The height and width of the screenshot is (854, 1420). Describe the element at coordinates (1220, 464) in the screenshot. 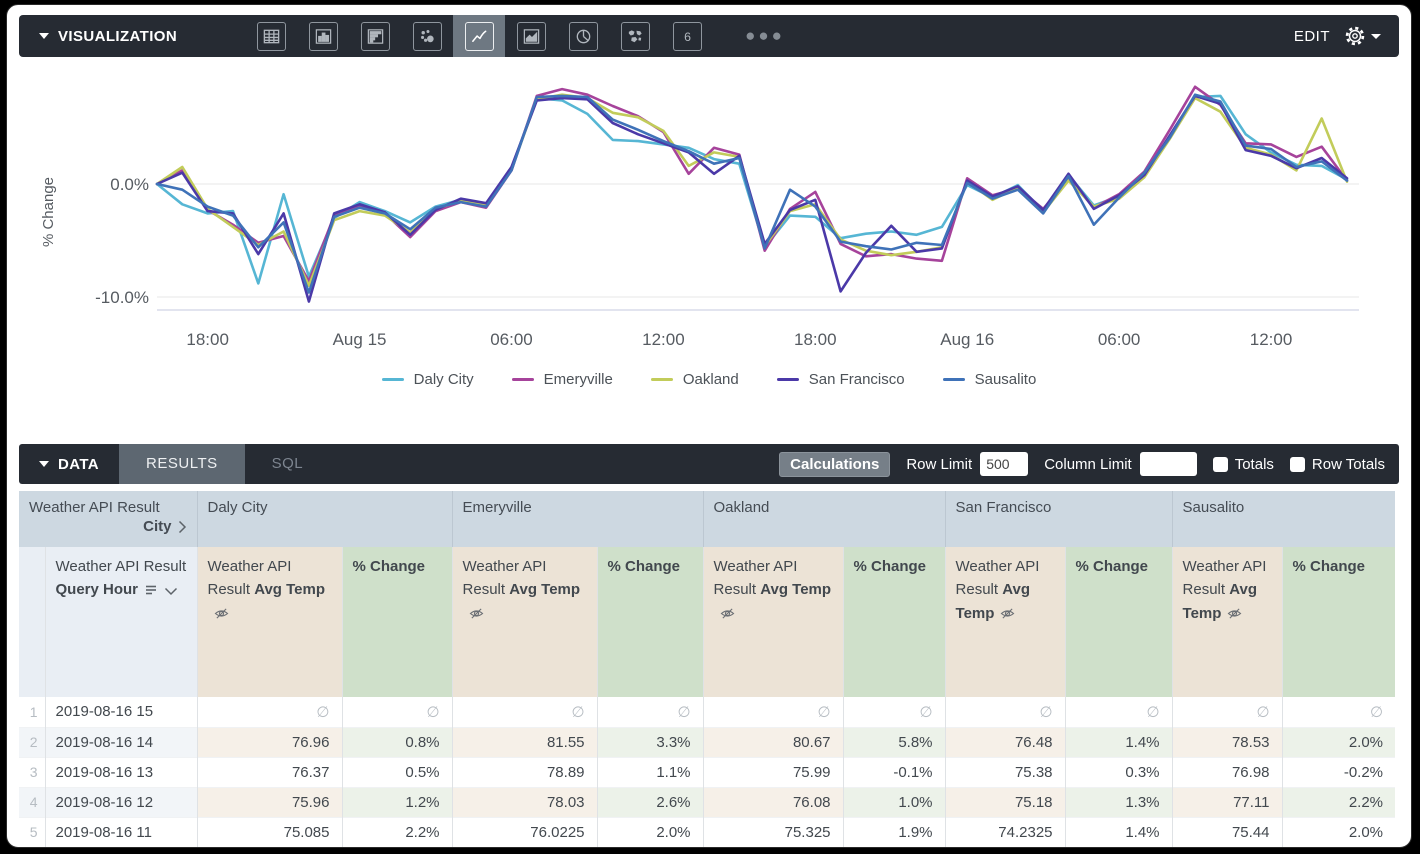

I see `totals-checkbox` at that location.